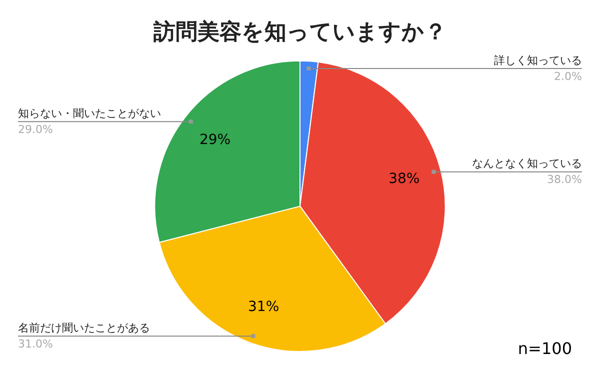  Describe the element at coordinates (89, 113) in the screenshot. I see `slice-label: 知らない・聞いたことがない` at that location.